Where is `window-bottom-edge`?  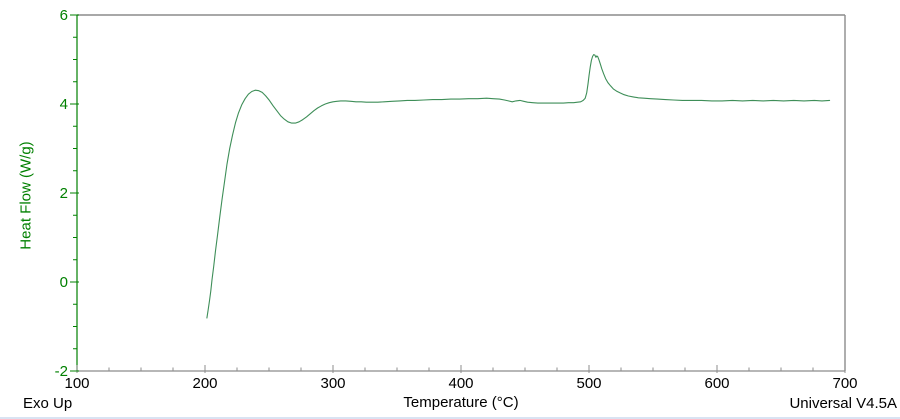 window-bottom-edge is located at coordinates (450, 418).